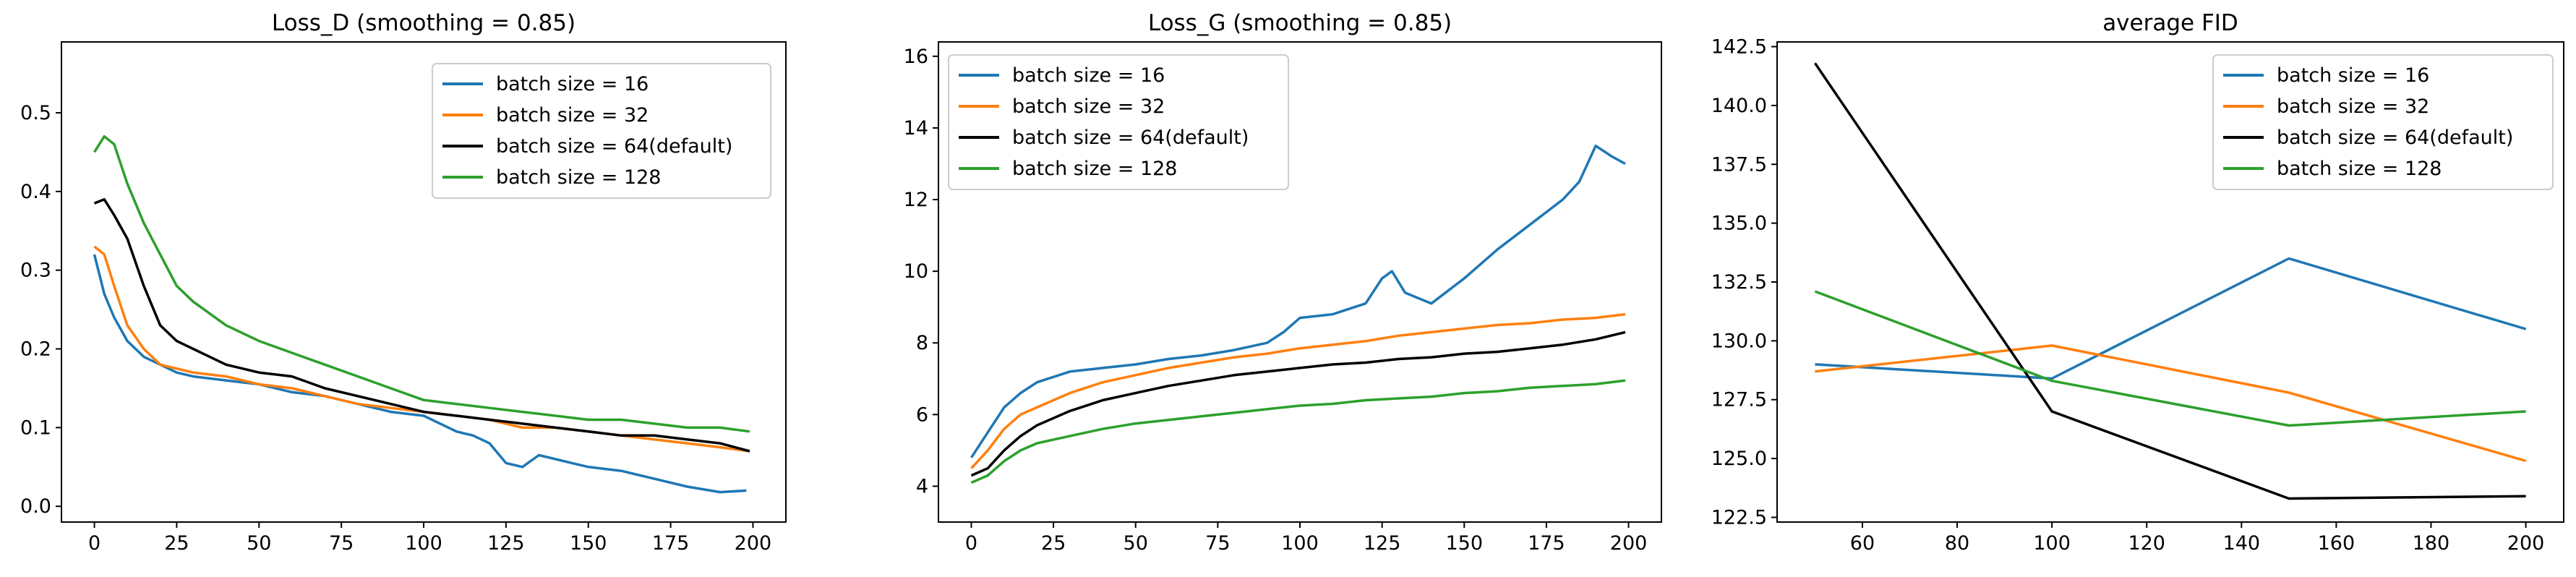 This screenshot has height=577, width=2576. I want to click on chart-title: average FID, so click(2170, 23).